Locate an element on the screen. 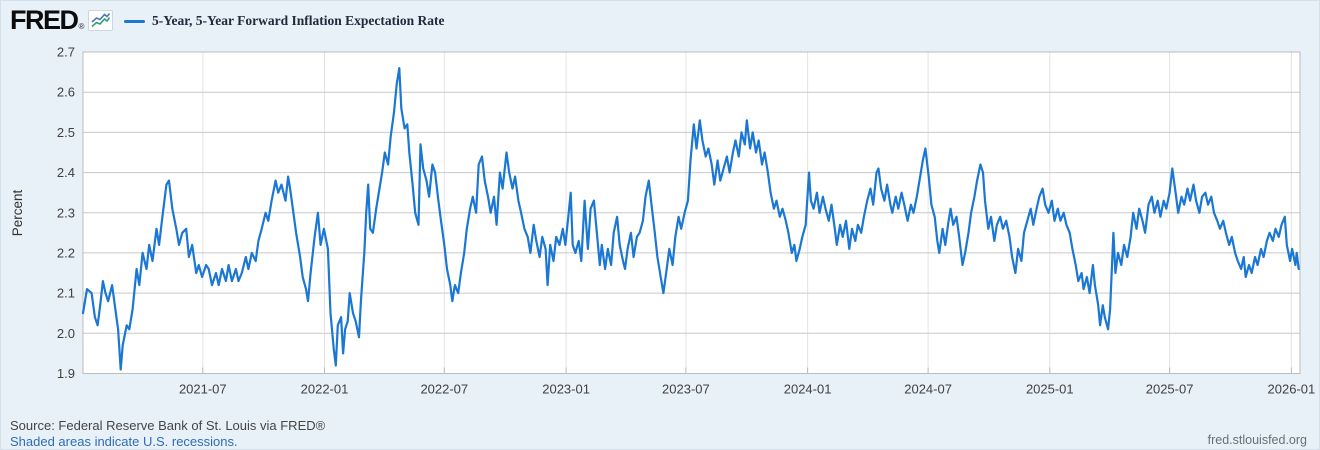 Image resolution: width=1320 pixels, height=450 pixels. x-axis-tick-label: 2023-01 is located at coordinates (566, 389).